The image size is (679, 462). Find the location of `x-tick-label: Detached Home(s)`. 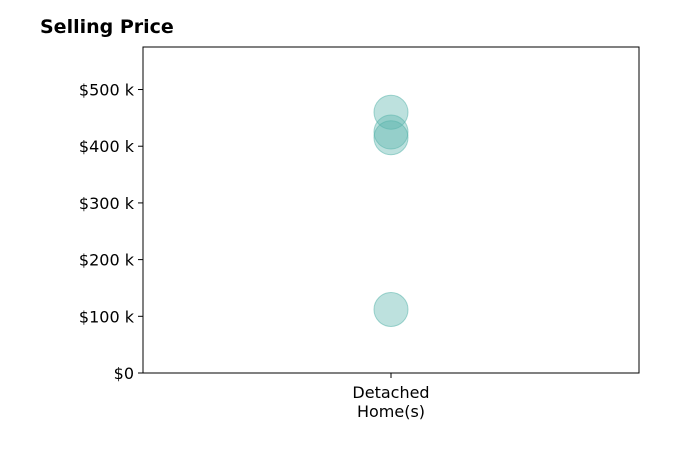

x-tick-label: Detached Home(s) is located at coordinates (390, 402).